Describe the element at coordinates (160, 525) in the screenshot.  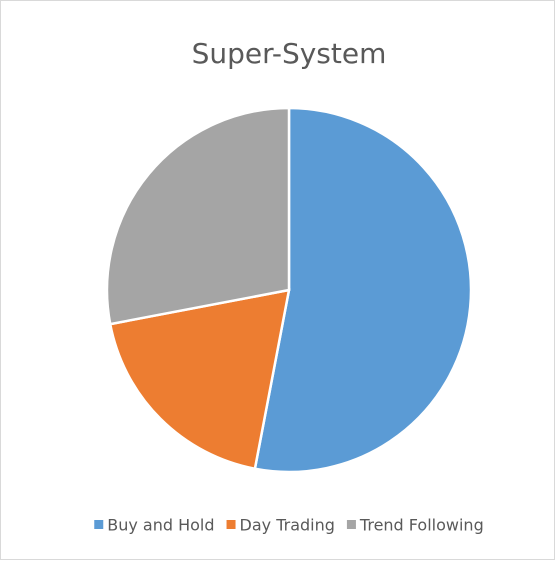
I see `legend-label: Buy and Hold` at that location.